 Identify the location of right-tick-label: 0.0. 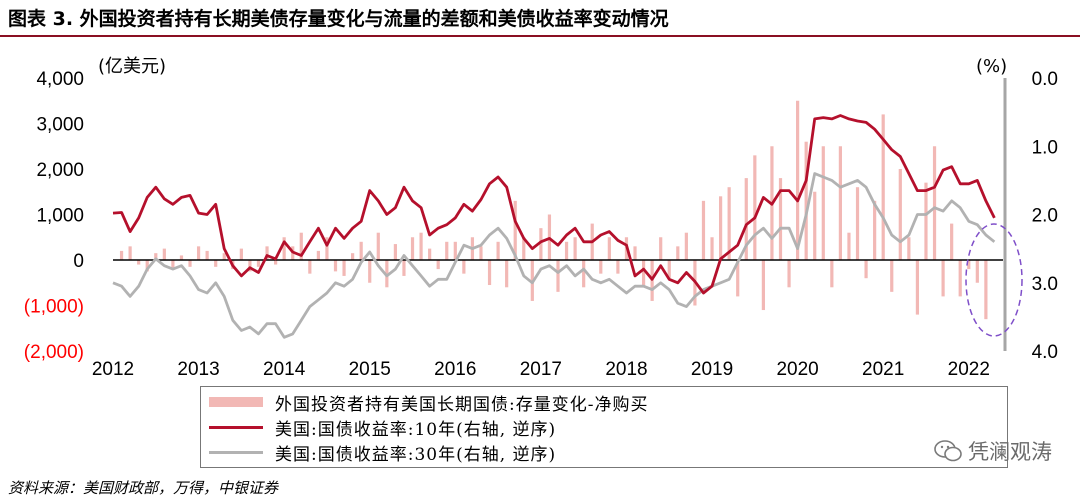
(1045, 79).